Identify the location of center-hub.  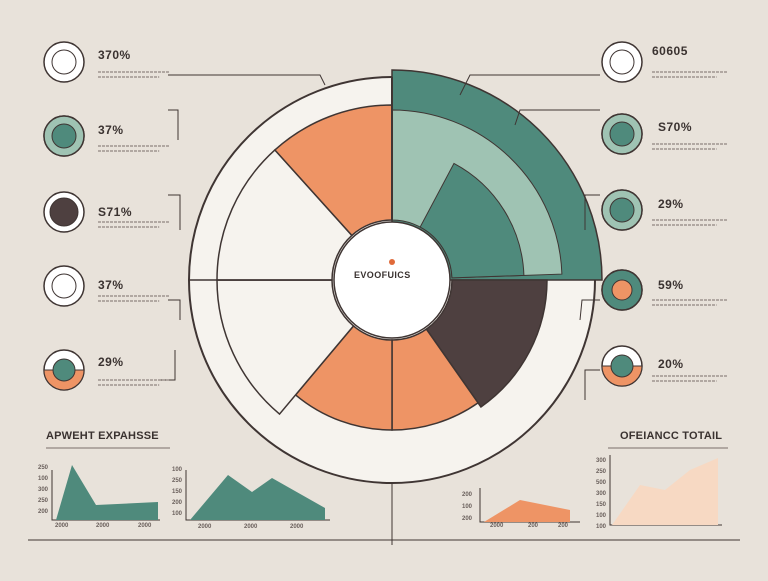
(392, 280).